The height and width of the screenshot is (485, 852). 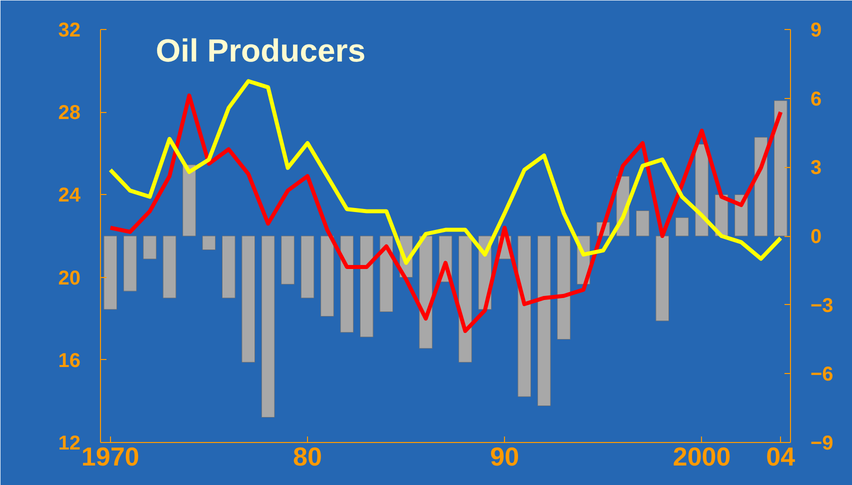 I want to click on y-tick-label: 32, so click(x=69, y=31).